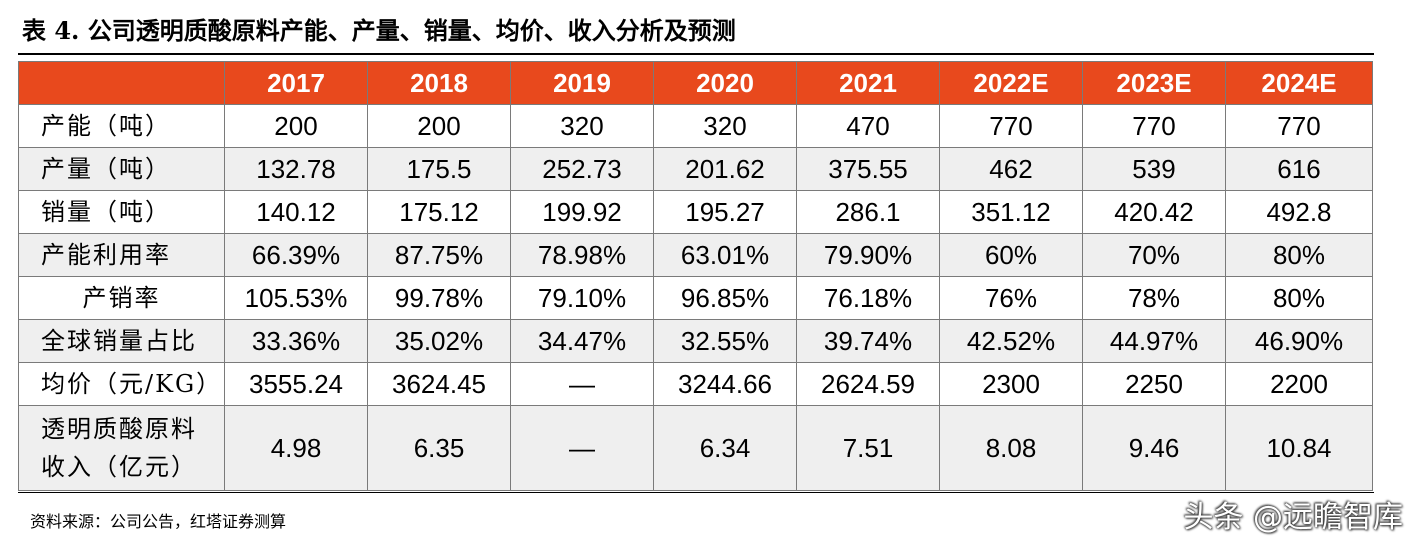  I want to click on header-year: 2024E, so click(1299, 83).